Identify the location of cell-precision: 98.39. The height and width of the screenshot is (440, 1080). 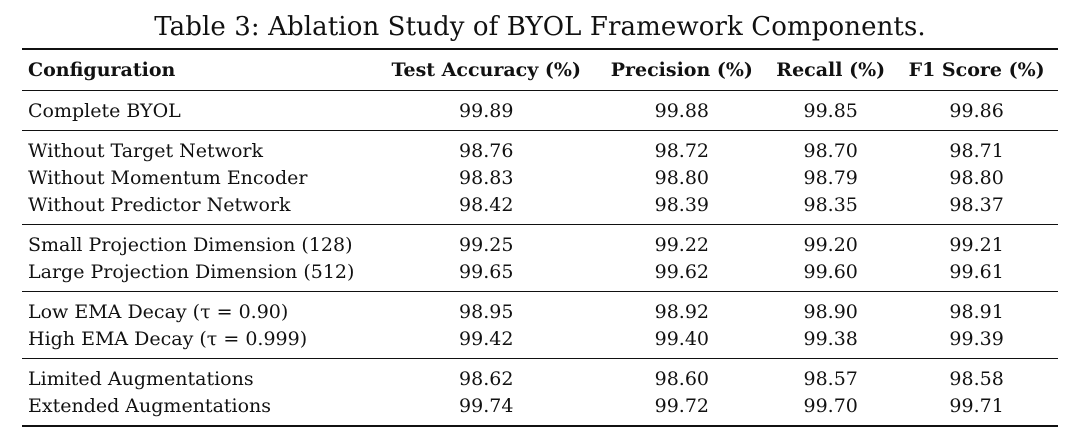
(682, 204).